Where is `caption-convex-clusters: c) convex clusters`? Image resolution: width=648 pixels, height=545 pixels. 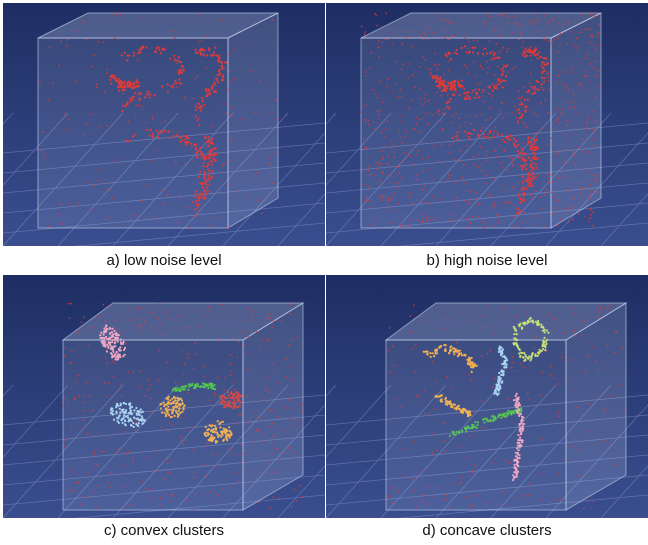 caption-convex-clusters: c) convex clusters is located at coordinates (164, 530).